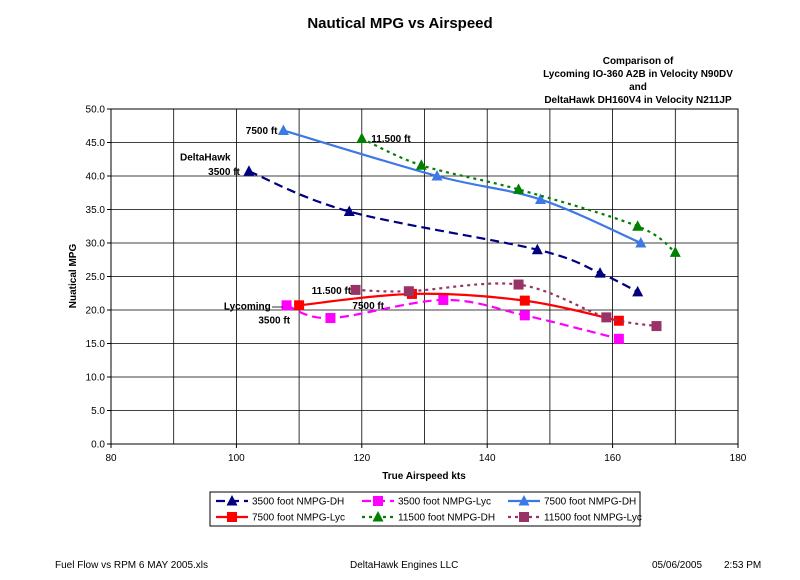 This screenshot has height=580, width=800. Describe the element at coordinates (298, 518) in the screenshot. I see `legend-label: 7500 foot NMPG-Lyc` at that location.